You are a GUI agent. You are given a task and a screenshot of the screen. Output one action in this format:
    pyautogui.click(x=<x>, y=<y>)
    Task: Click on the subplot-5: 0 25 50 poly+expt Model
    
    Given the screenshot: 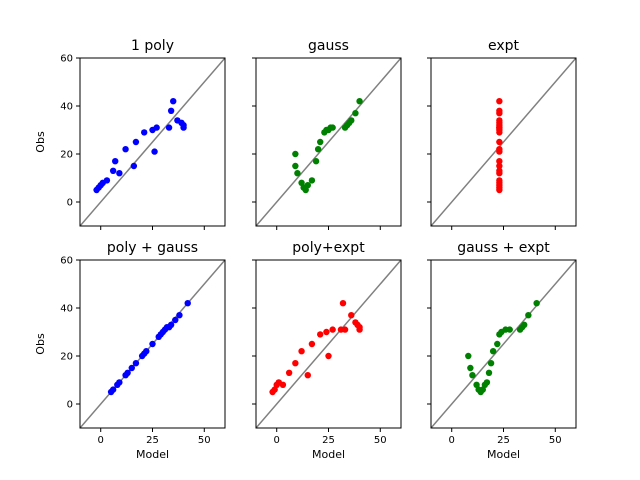 What is the action you would take?
    pyautogui.click(x=327, y=350)
    